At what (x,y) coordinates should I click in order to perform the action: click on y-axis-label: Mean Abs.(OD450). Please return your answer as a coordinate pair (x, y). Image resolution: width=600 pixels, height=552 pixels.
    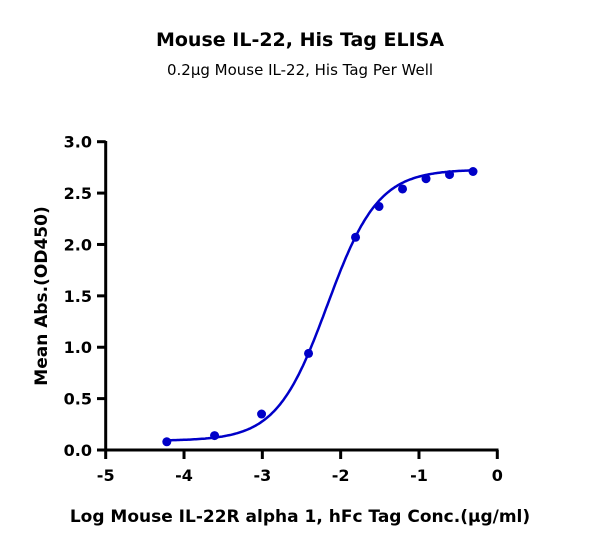
    Looking at the image, I should click on (42, 295).